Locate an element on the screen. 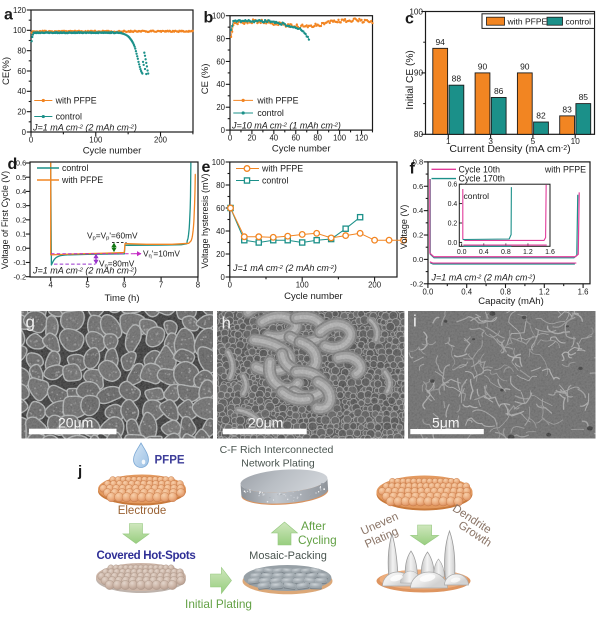 Image resolution: width=600 pixels, height=618 pixels. svg-text: 85 is located at coordinates (584, 97).